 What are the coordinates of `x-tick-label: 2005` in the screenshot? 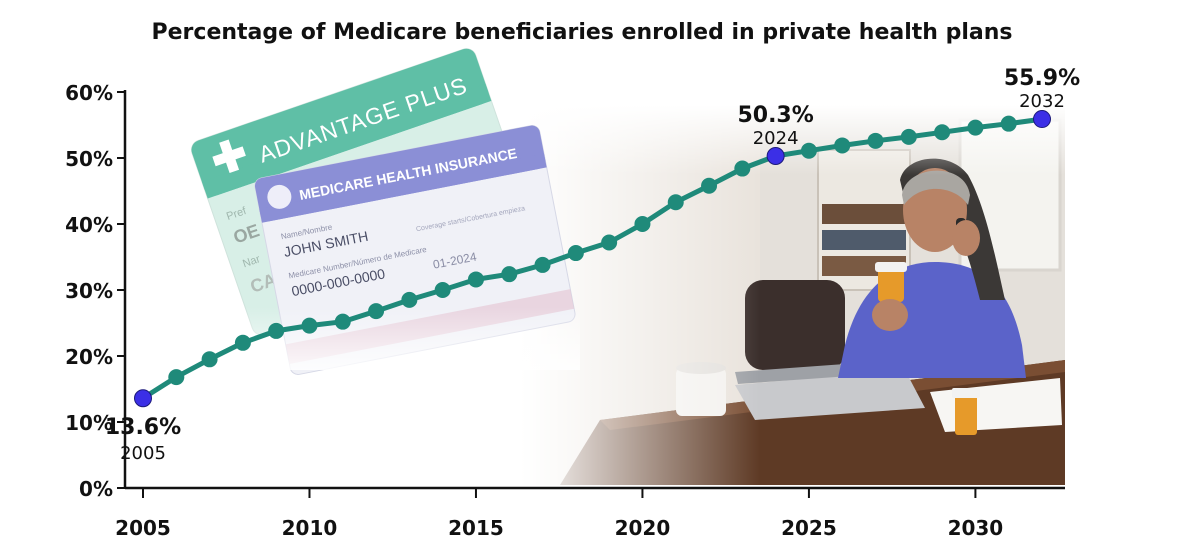 It's located at (143, 528).